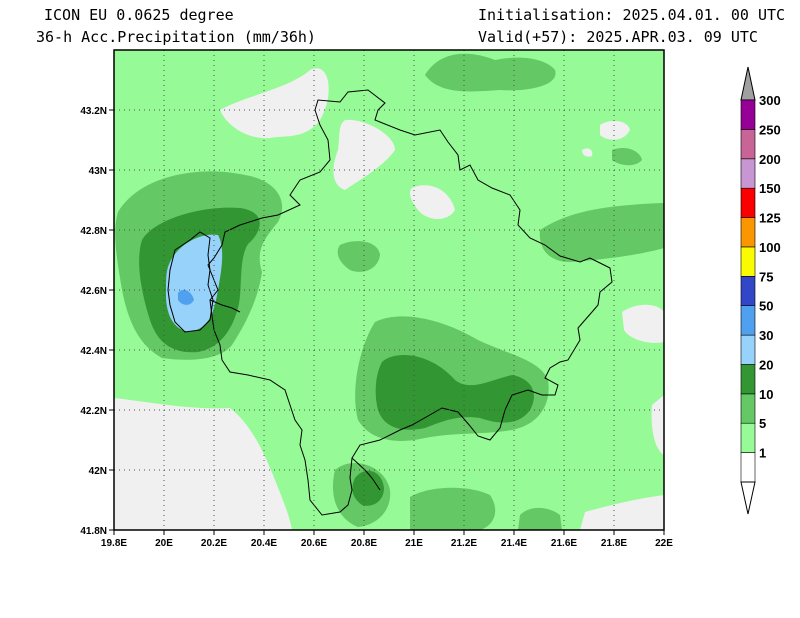  I want to click on y-tick-label: 42.6N, so click(93, 291).